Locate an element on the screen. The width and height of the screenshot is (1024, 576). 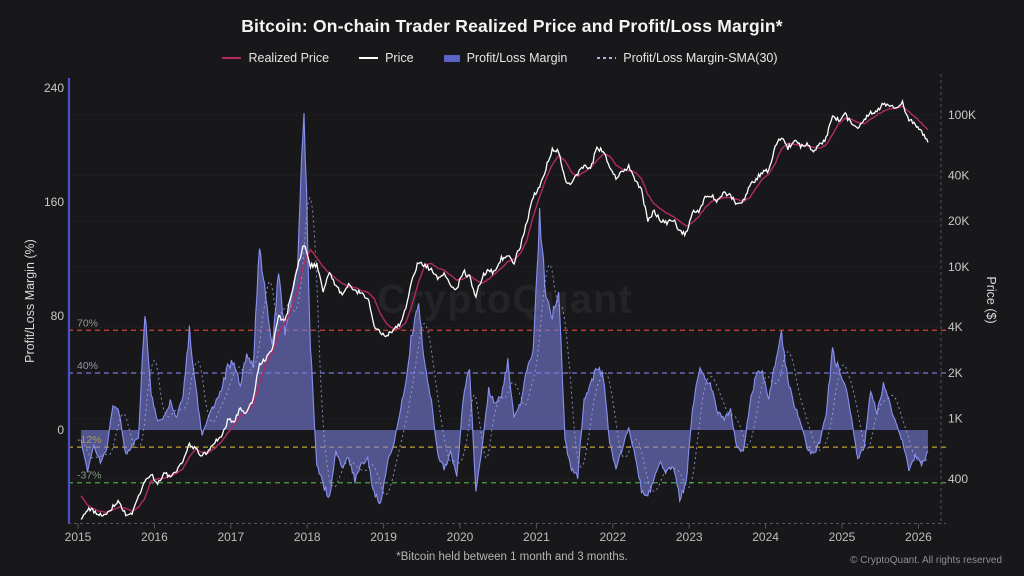
copyright-notice: © CryptoQuant. All rights reserved is located at coordinates (926, 560).